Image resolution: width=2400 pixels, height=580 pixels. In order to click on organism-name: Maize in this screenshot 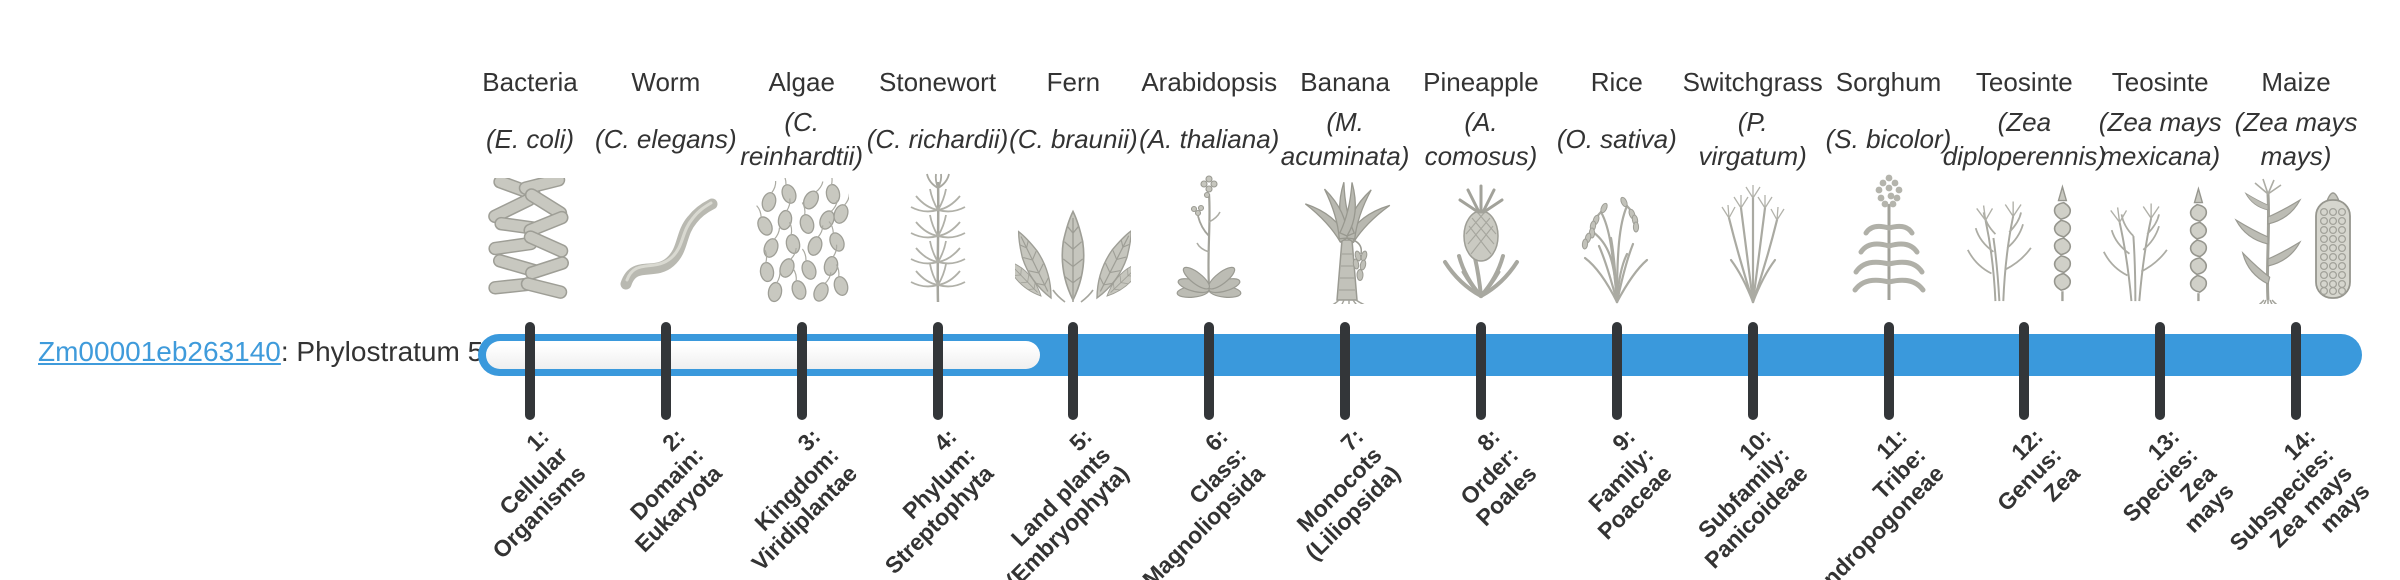, I will do `click(2296, 82)`.